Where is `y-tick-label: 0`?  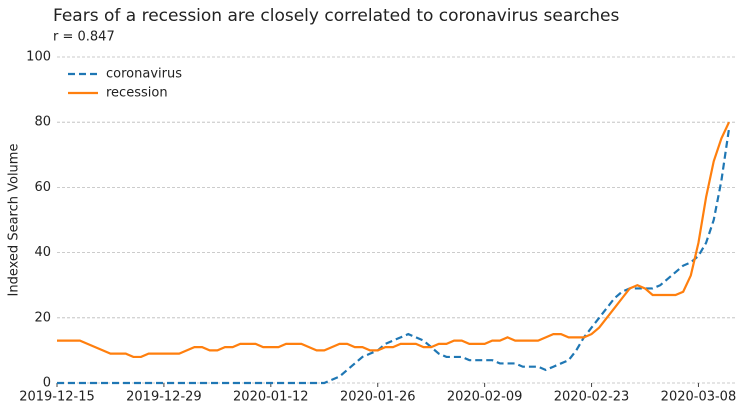
y-tick-label: 0 is located at coordinates (47, 383).